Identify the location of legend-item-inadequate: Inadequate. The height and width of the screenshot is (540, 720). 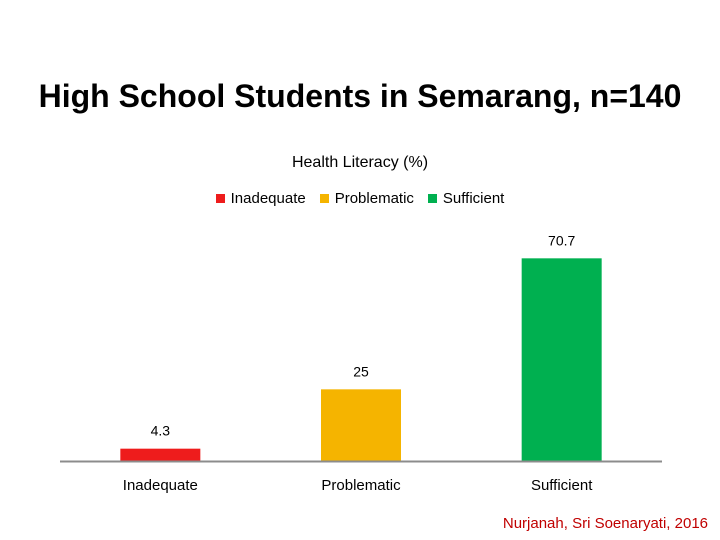
(260, 198).